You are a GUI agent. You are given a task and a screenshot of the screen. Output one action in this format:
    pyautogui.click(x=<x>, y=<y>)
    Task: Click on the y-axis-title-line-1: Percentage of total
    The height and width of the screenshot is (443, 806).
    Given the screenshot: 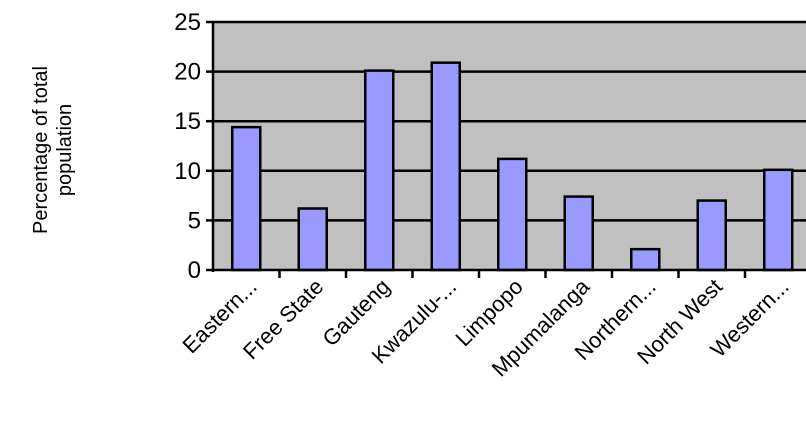 What is the action you would take?
    pyautogui.click(x=41, y=150)
    